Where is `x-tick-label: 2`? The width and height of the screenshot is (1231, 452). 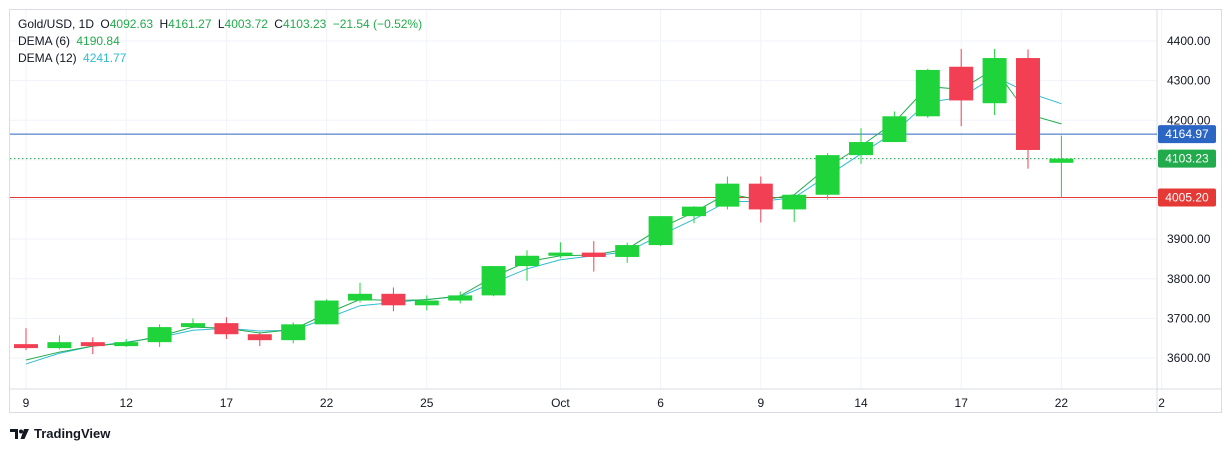 x-tick-label: 2 is located at coordinates (1161, 403).